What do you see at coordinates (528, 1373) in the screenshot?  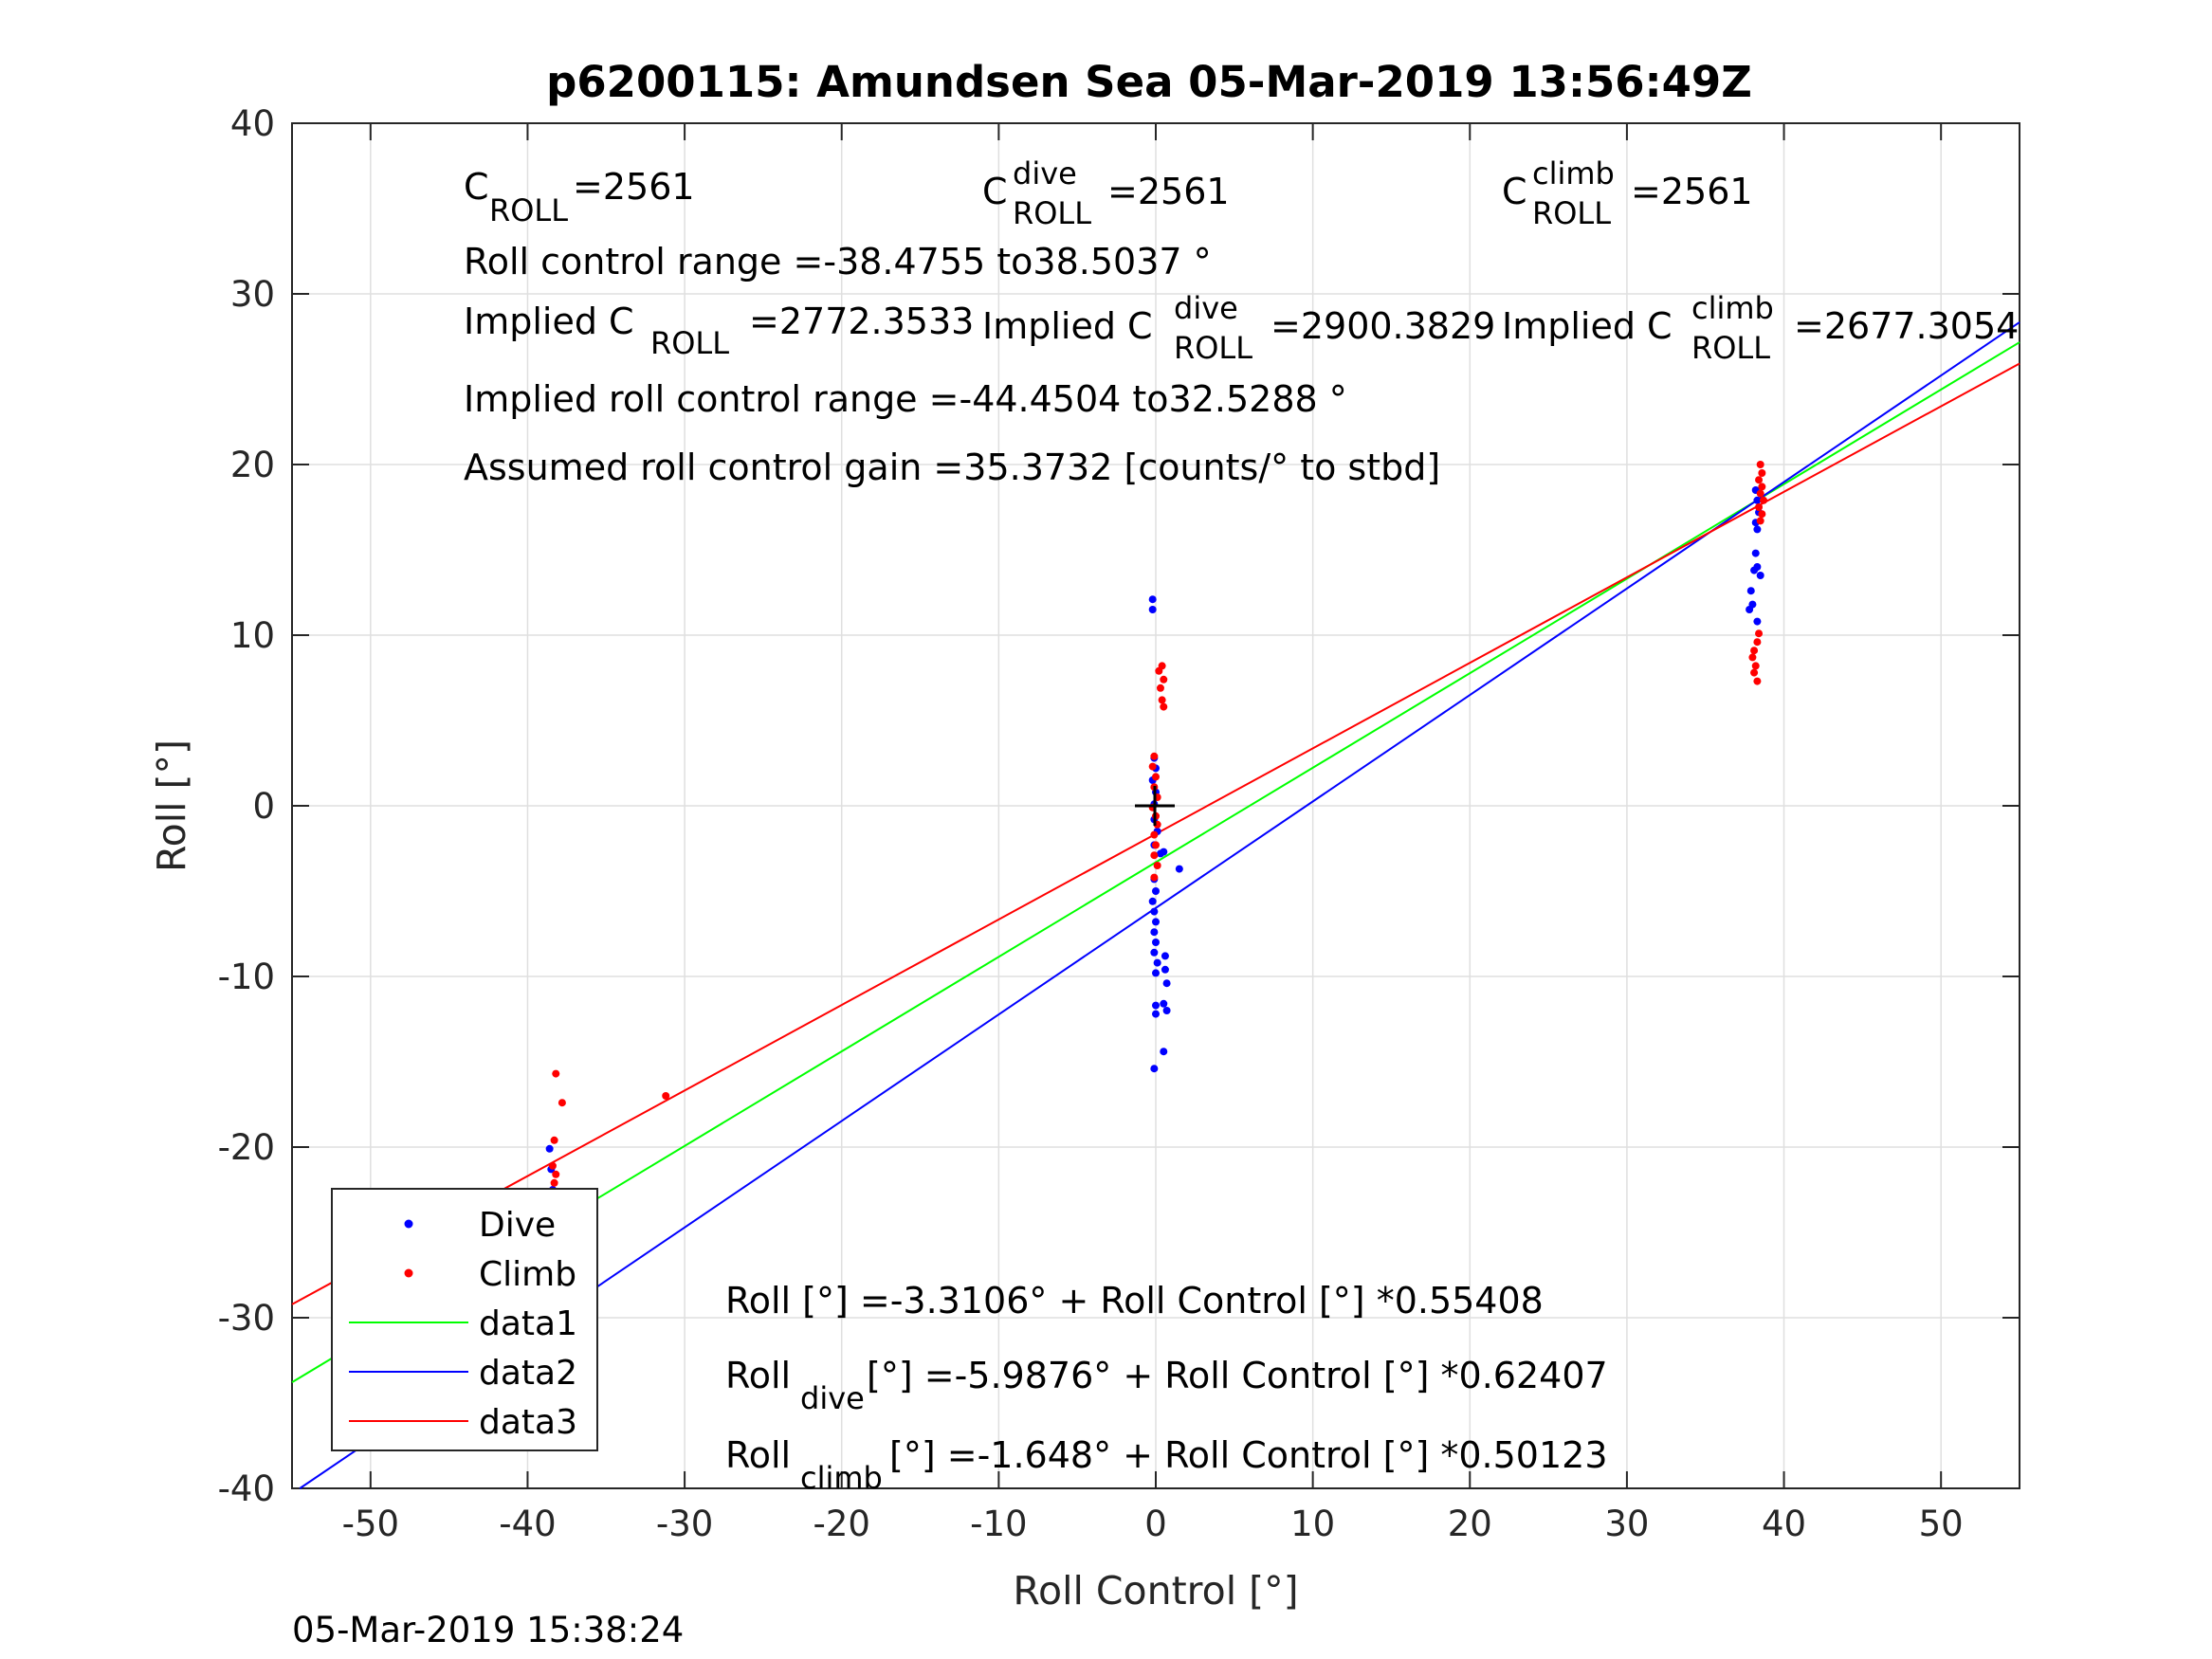 I see `legend-label: data2` at bounding box center [528, 1373].